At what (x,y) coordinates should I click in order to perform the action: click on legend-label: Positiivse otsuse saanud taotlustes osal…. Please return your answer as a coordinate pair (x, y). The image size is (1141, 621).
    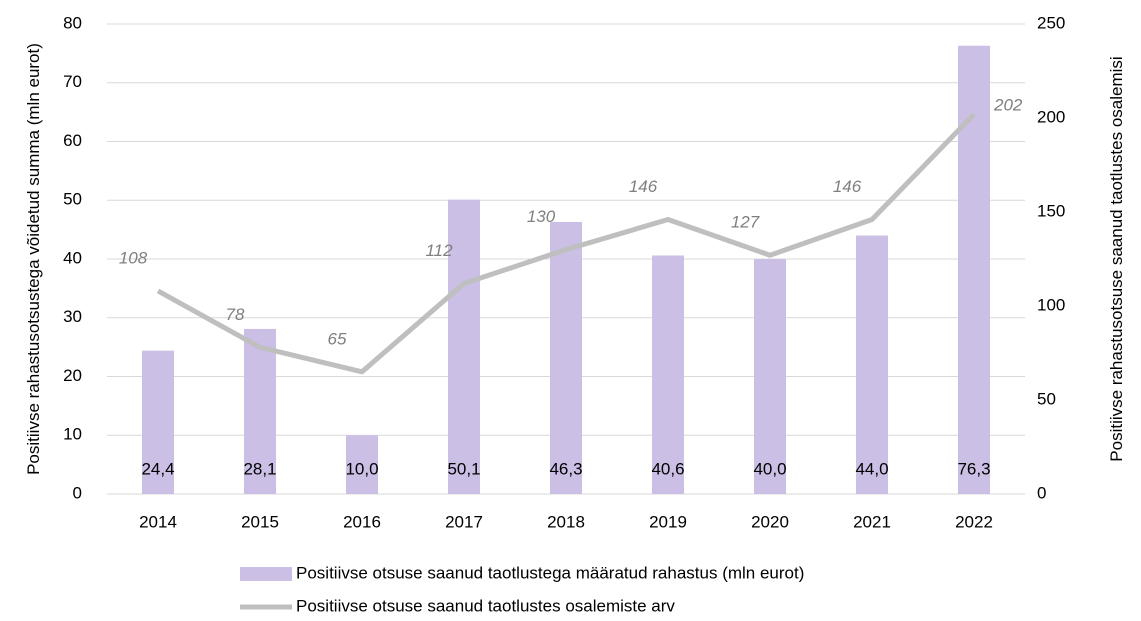
    Looking at the image, I should click on (485, 605).